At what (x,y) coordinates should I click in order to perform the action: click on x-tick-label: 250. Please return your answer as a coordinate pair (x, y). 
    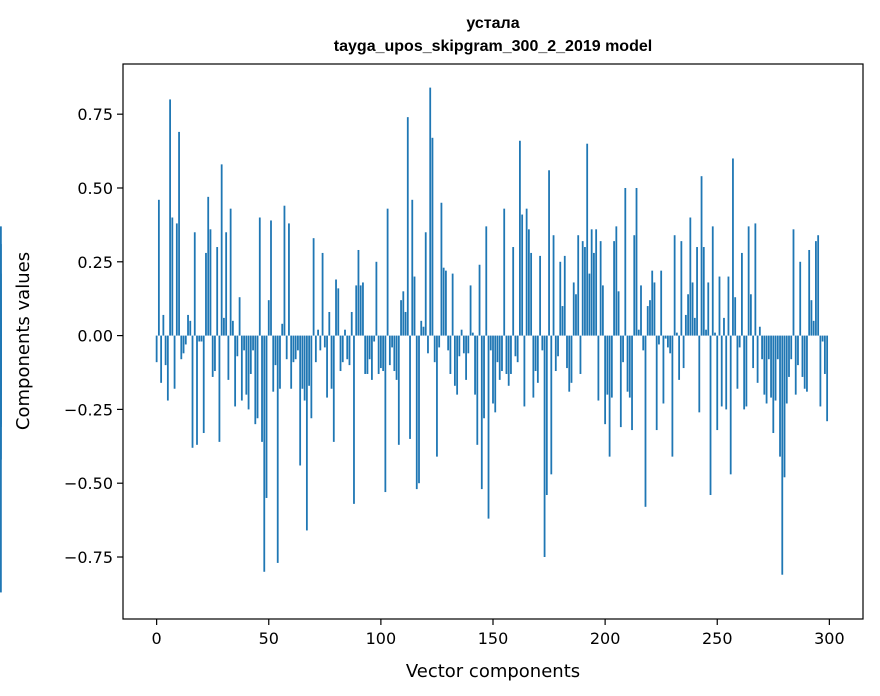
    Looking at the image, I should click on (717, 638).